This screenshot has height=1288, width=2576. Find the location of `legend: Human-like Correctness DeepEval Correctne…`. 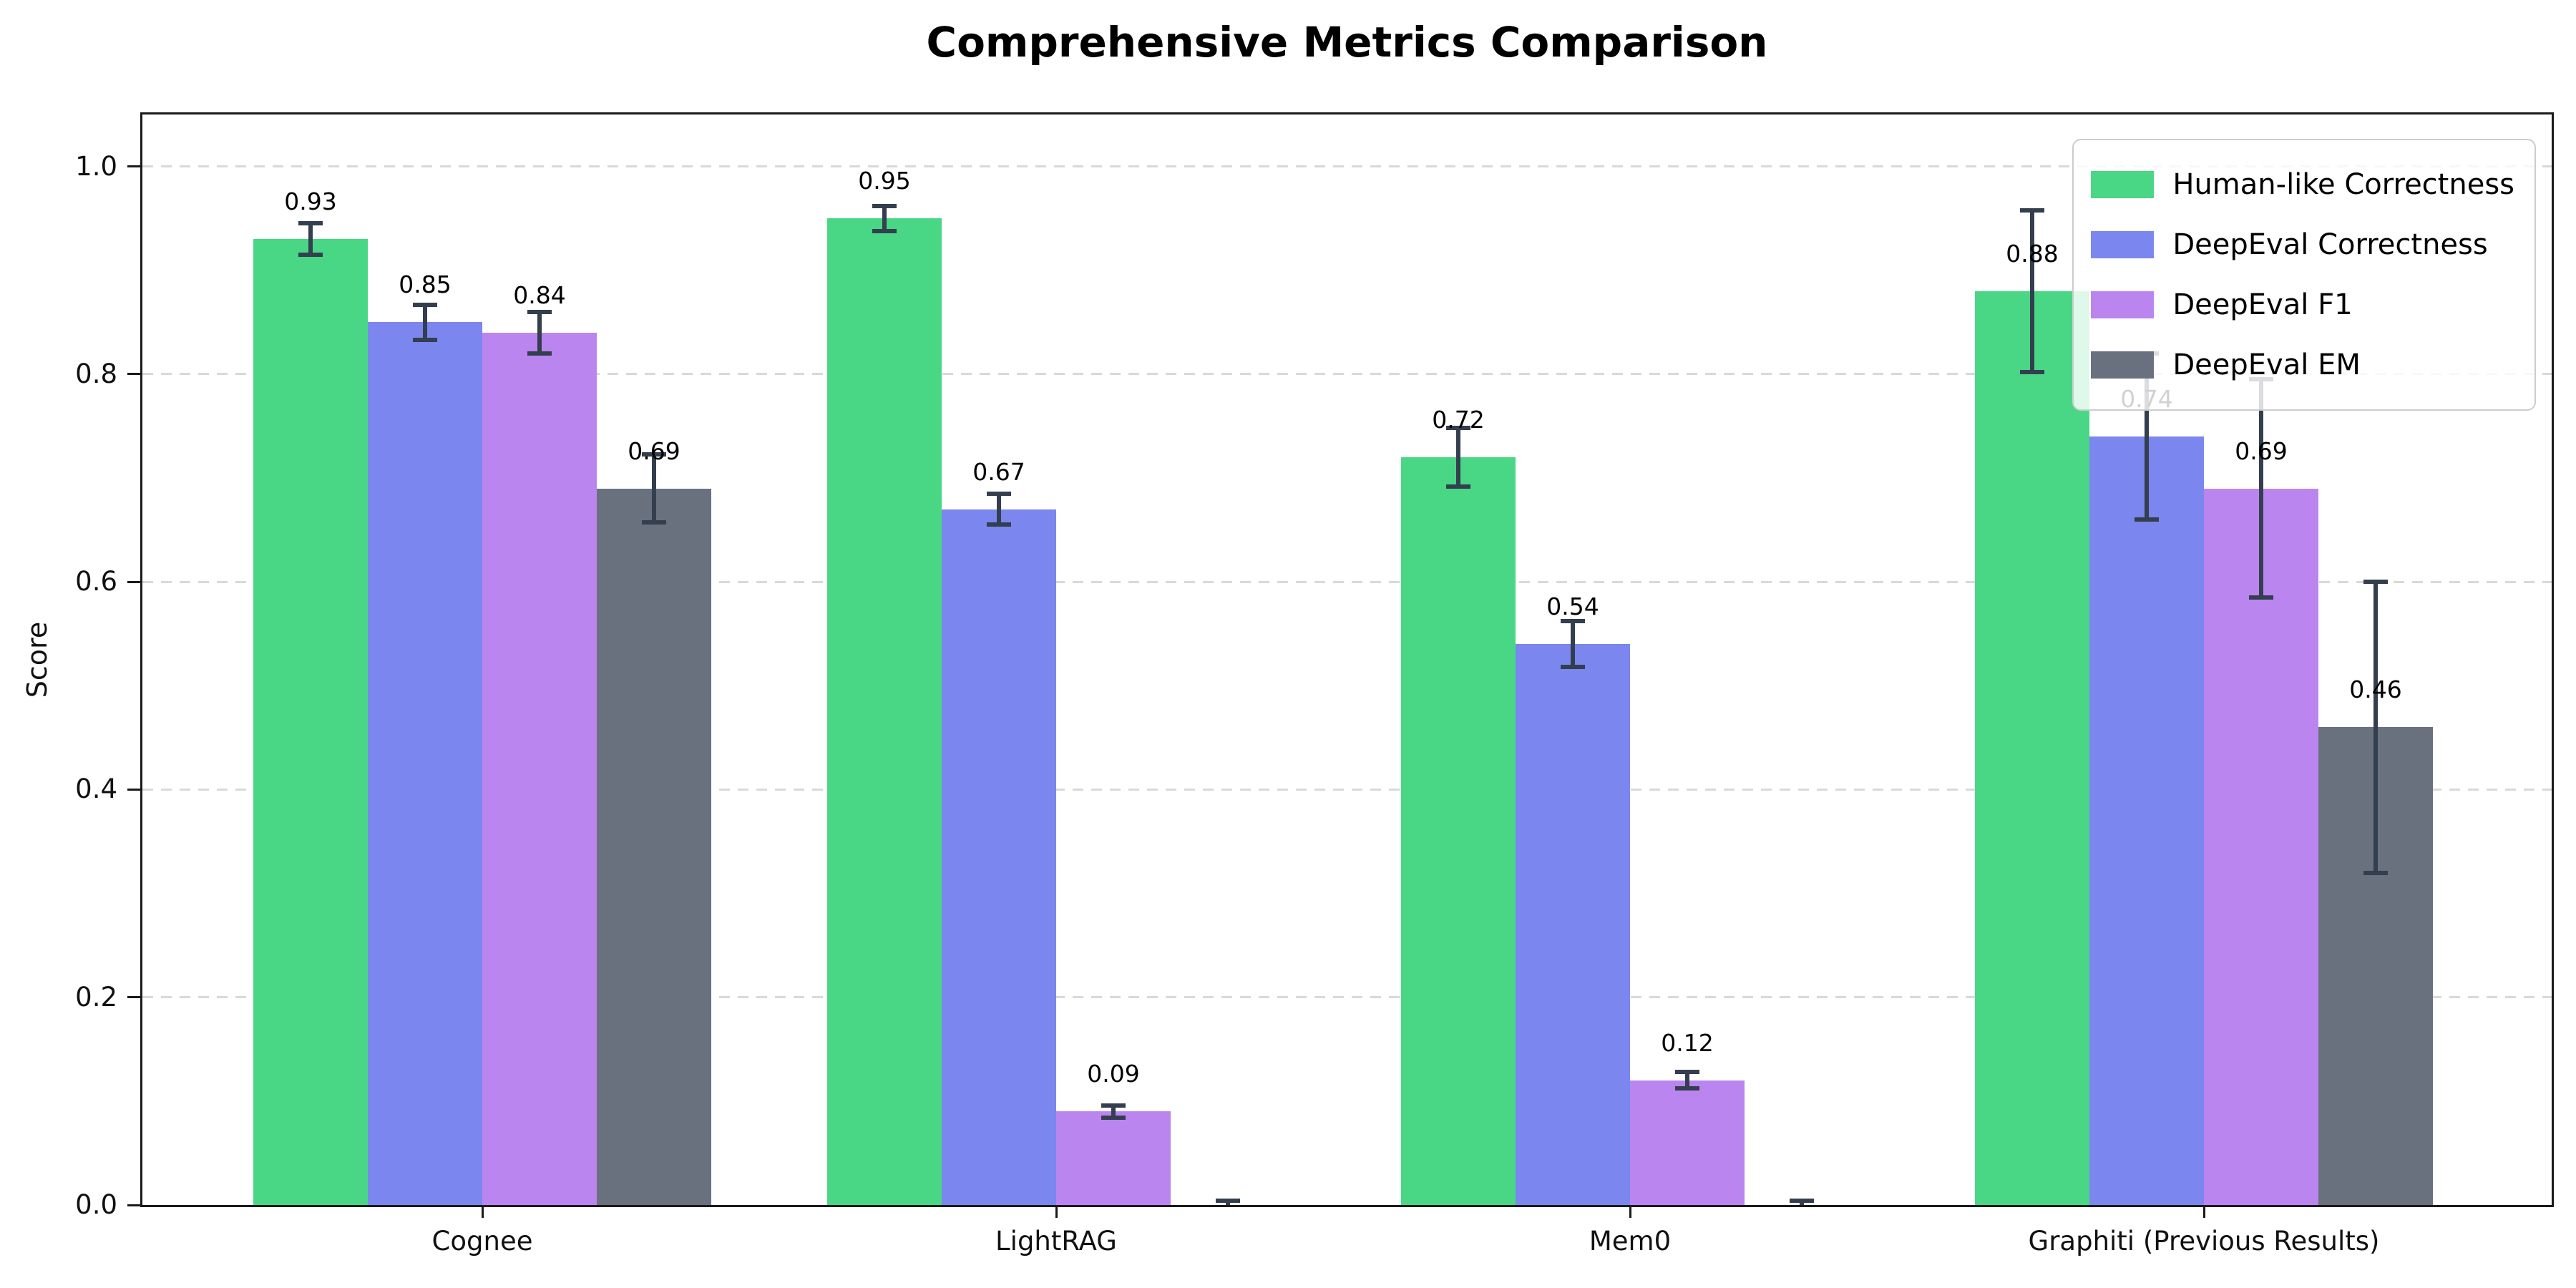

legend: Human-like Correctness DeepEval Correctne… is located at coordinates (2304, 275).